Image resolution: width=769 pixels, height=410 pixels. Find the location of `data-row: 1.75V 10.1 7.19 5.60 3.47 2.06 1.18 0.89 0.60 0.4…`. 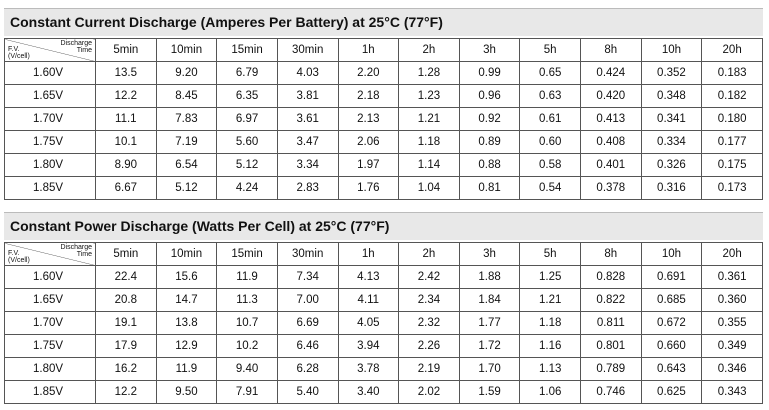

data-row: 1.75V 10.1 7.19 5.60 3.47 2.06 1.18 0.89 0.60 0.4… is located at coordinates (383, 142).